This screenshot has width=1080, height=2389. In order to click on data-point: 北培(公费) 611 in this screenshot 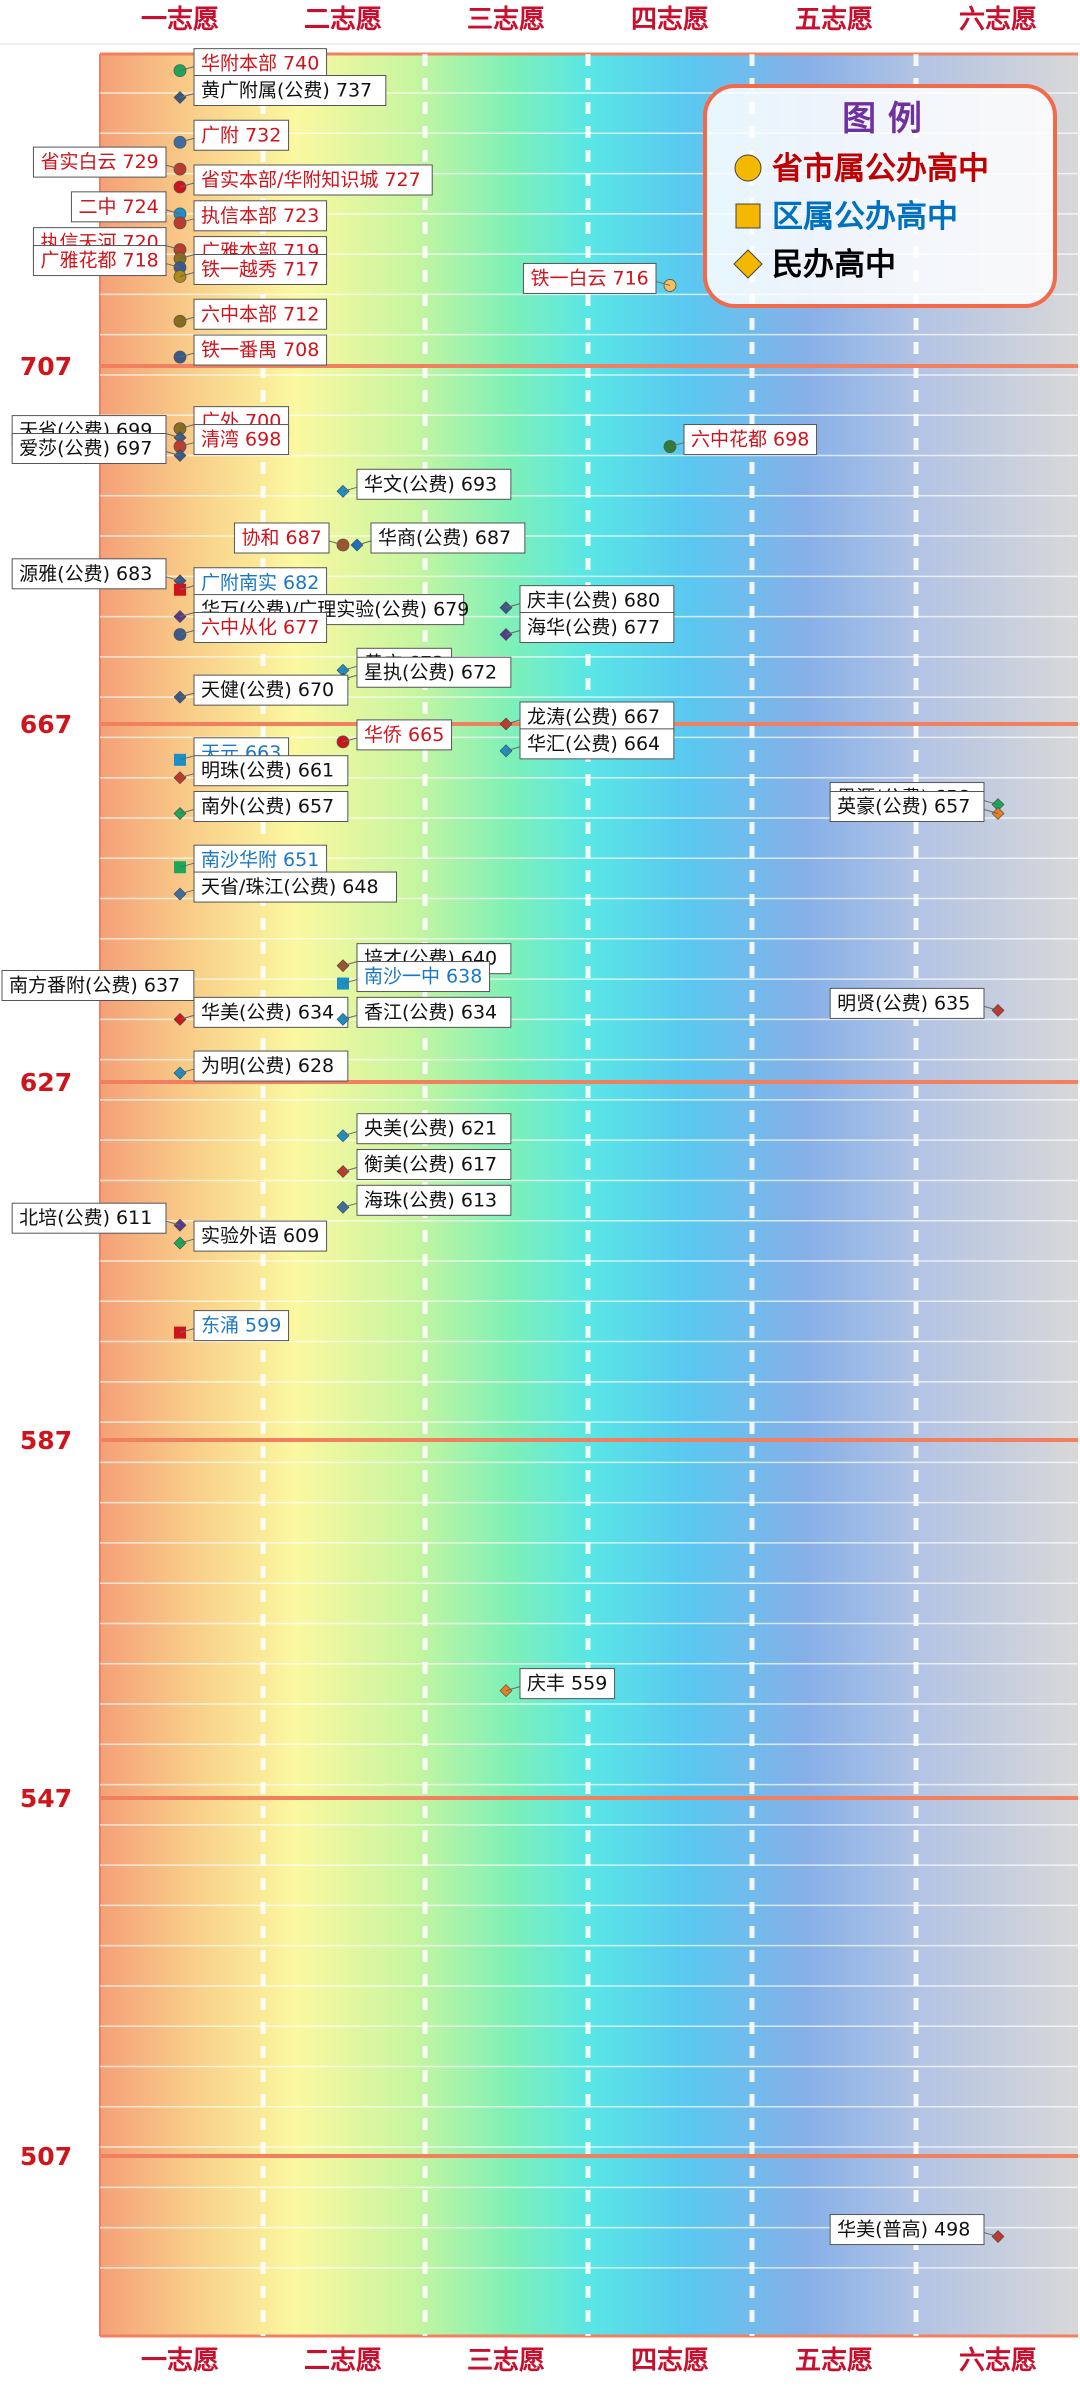, I will do `click(99, 1218)`.